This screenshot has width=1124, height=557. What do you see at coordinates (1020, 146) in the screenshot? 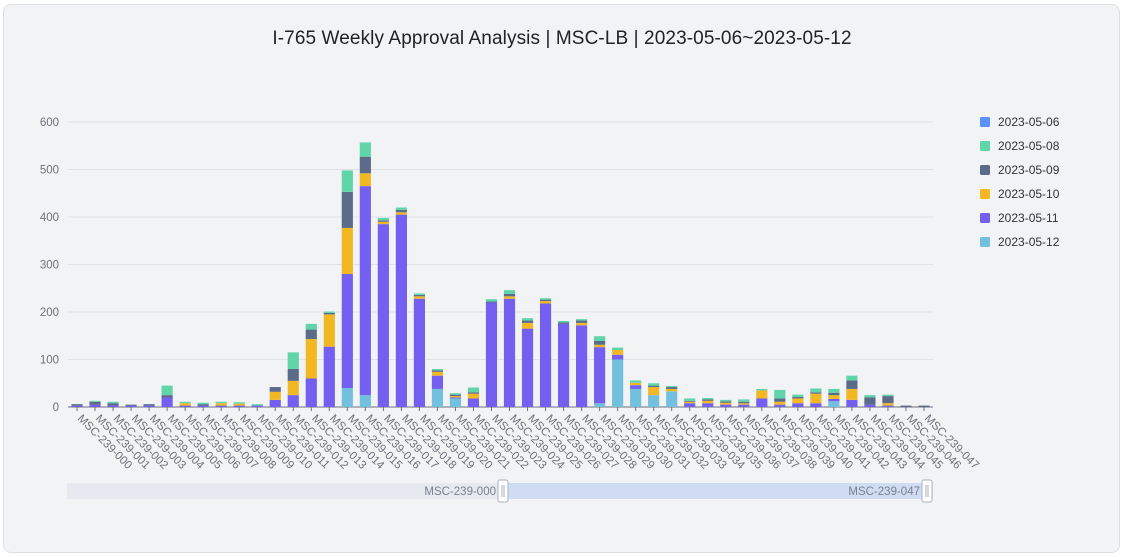
I see `legend-item: 2023-05-08` at bounding box center [1020, 146].